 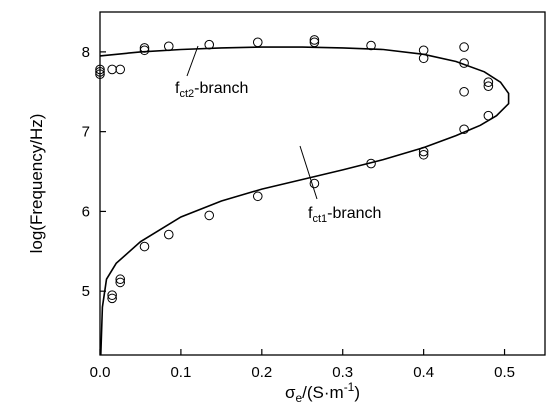 I want to click on ct2-sub: ct2, so click(x=186, y=94).